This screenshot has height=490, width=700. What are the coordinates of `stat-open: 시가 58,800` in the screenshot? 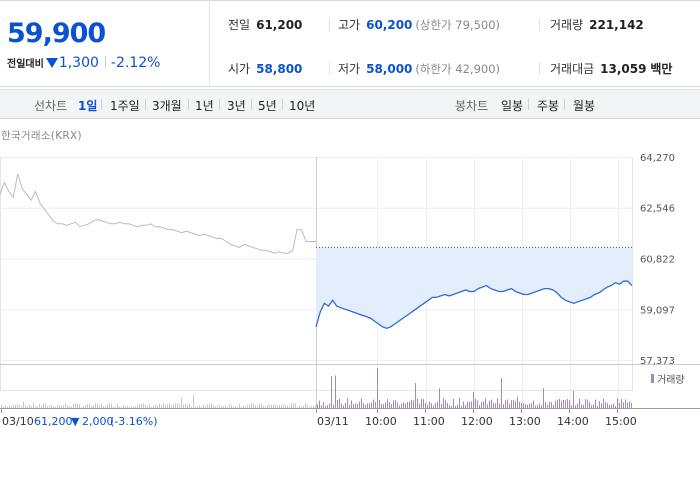 It's located at (265, 68).